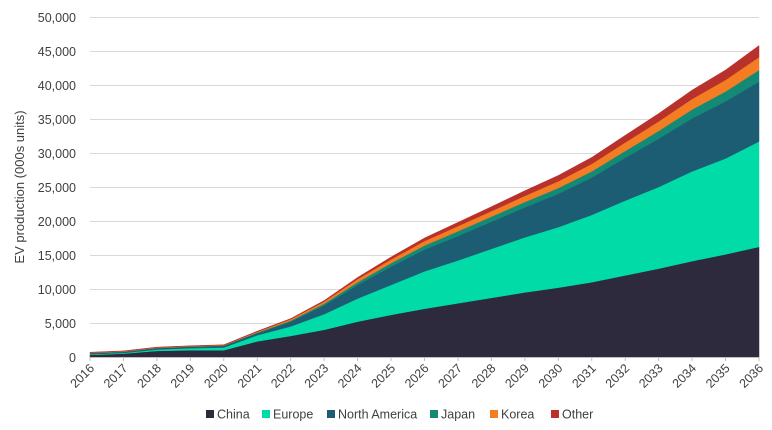 The image size is (772, 430). What do you see at coordinates (83, 376) in the screenshot?
I see `x-tick-label: 2016` at bounding box center [83, 376].